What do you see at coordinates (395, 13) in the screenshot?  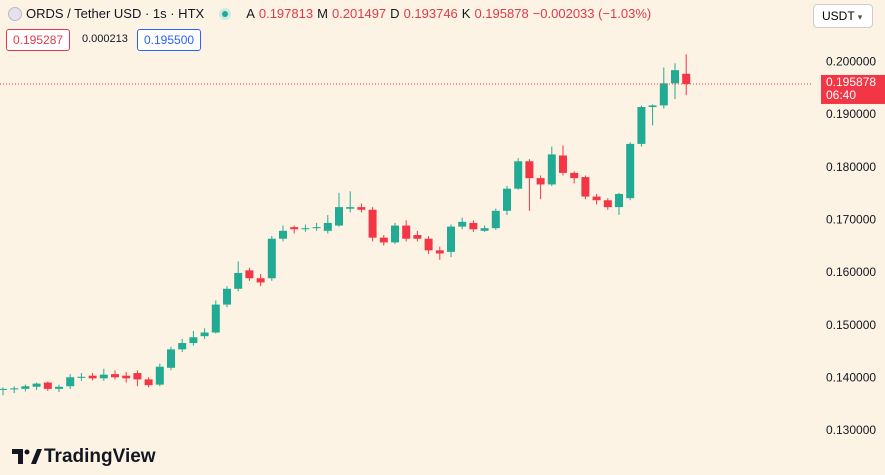 I see `low-label: D` at bounding box center [395, 13].